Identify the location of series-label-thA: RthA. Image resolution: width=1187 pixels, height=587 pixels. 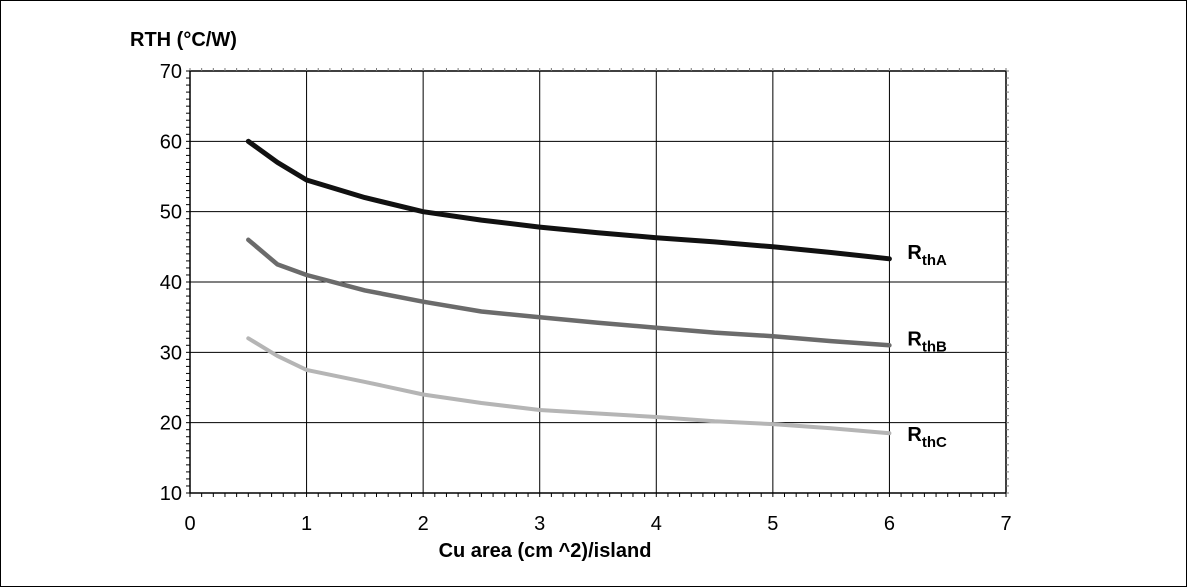
(927, 255).